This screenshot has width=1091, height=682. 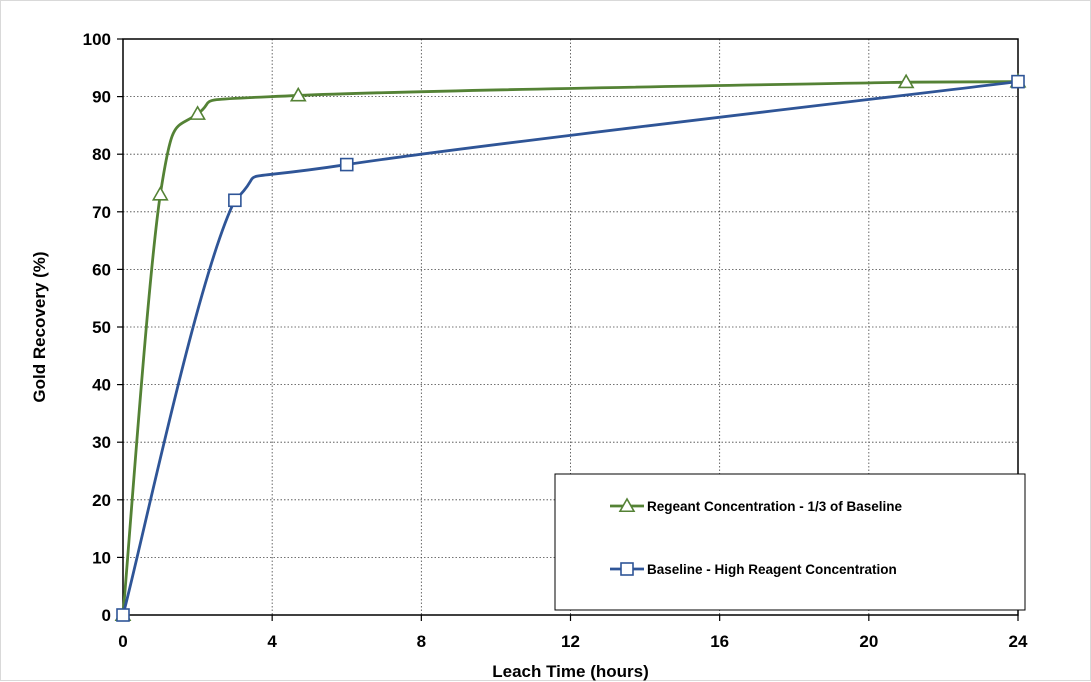 I want to click on x-tick-label: 24, so click(x=1018, y=641).